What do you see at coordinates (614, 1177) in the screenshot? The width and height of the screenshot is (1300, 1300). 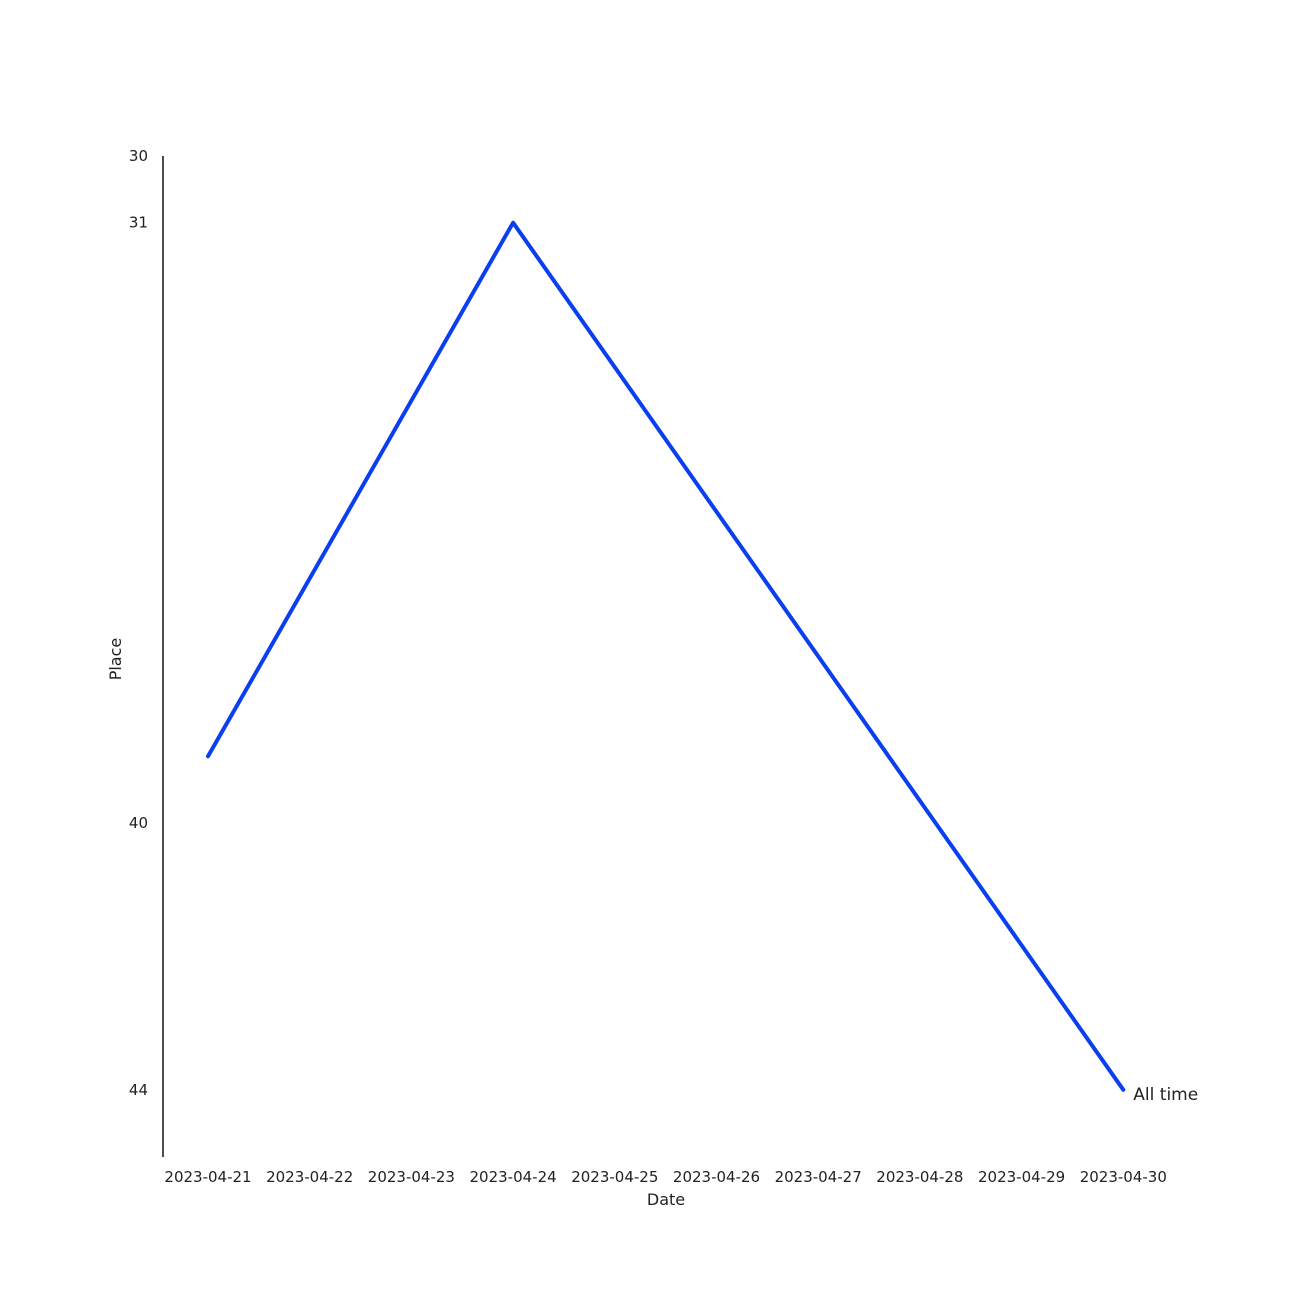 I see `x-tick-label: 2023-04-25` at bounding box center [614, 1177].